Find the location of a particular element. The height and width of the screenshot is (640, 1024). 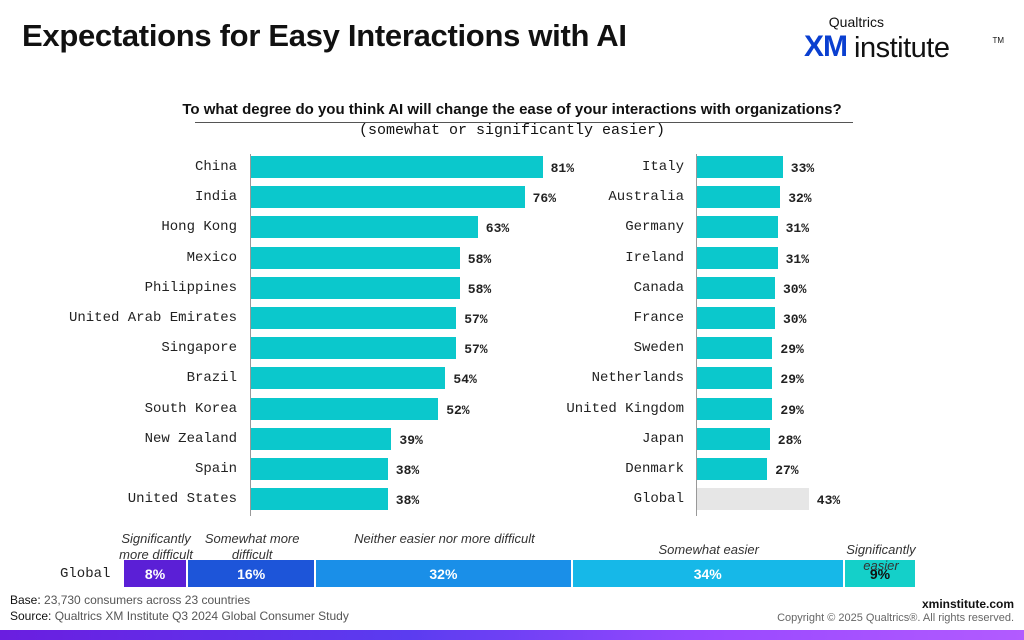

left-bar-value-label: 52% is located at coordinates (458, 410).